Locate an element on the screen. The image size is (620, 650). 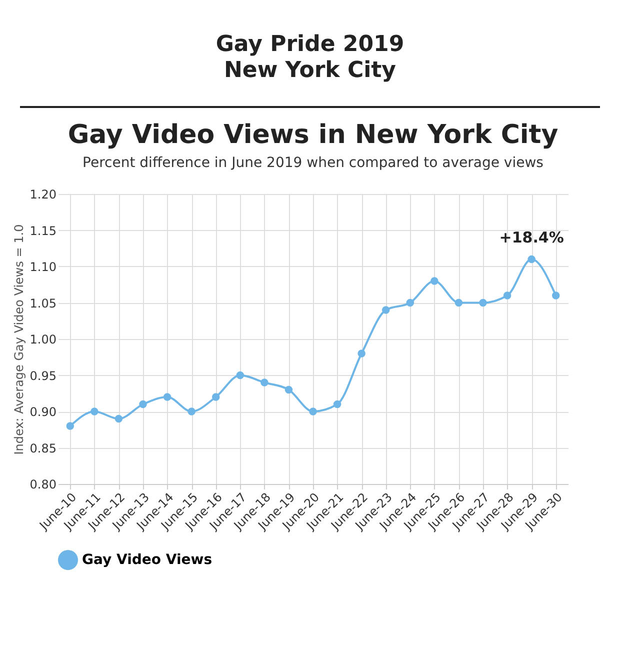
y-axis-title: Index: Average Gay Video Views = 1.0 is located at coordinates (19, 339).